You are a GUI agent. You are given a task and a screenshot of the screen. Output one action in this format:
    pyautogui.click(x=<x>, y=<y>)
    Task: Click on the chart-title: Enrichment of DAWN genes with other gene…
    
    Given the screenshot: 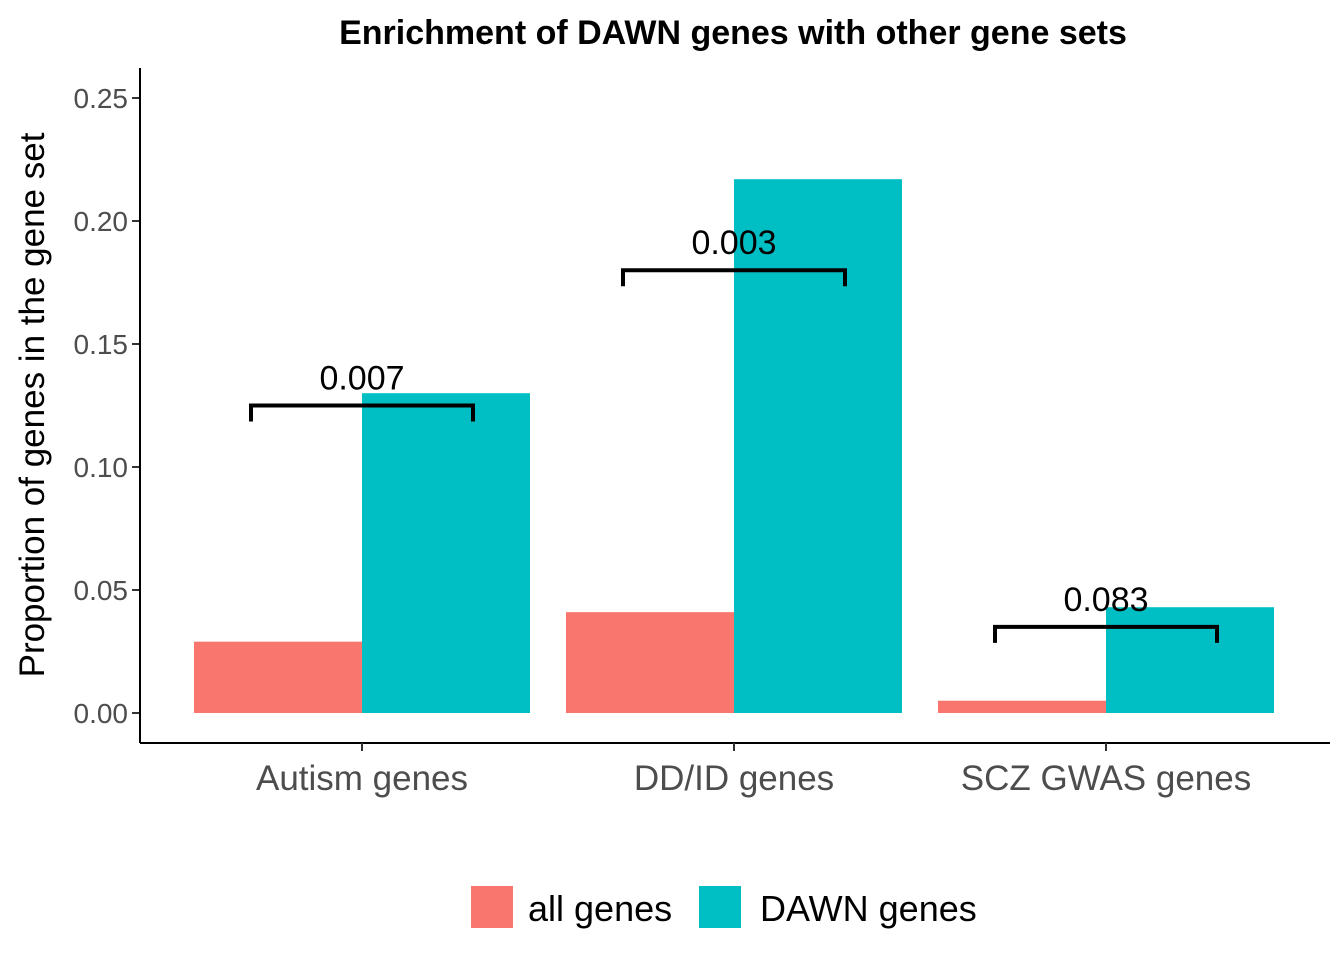 What is the action you would take?
    pyautogui.click(x=733, y=33)
    